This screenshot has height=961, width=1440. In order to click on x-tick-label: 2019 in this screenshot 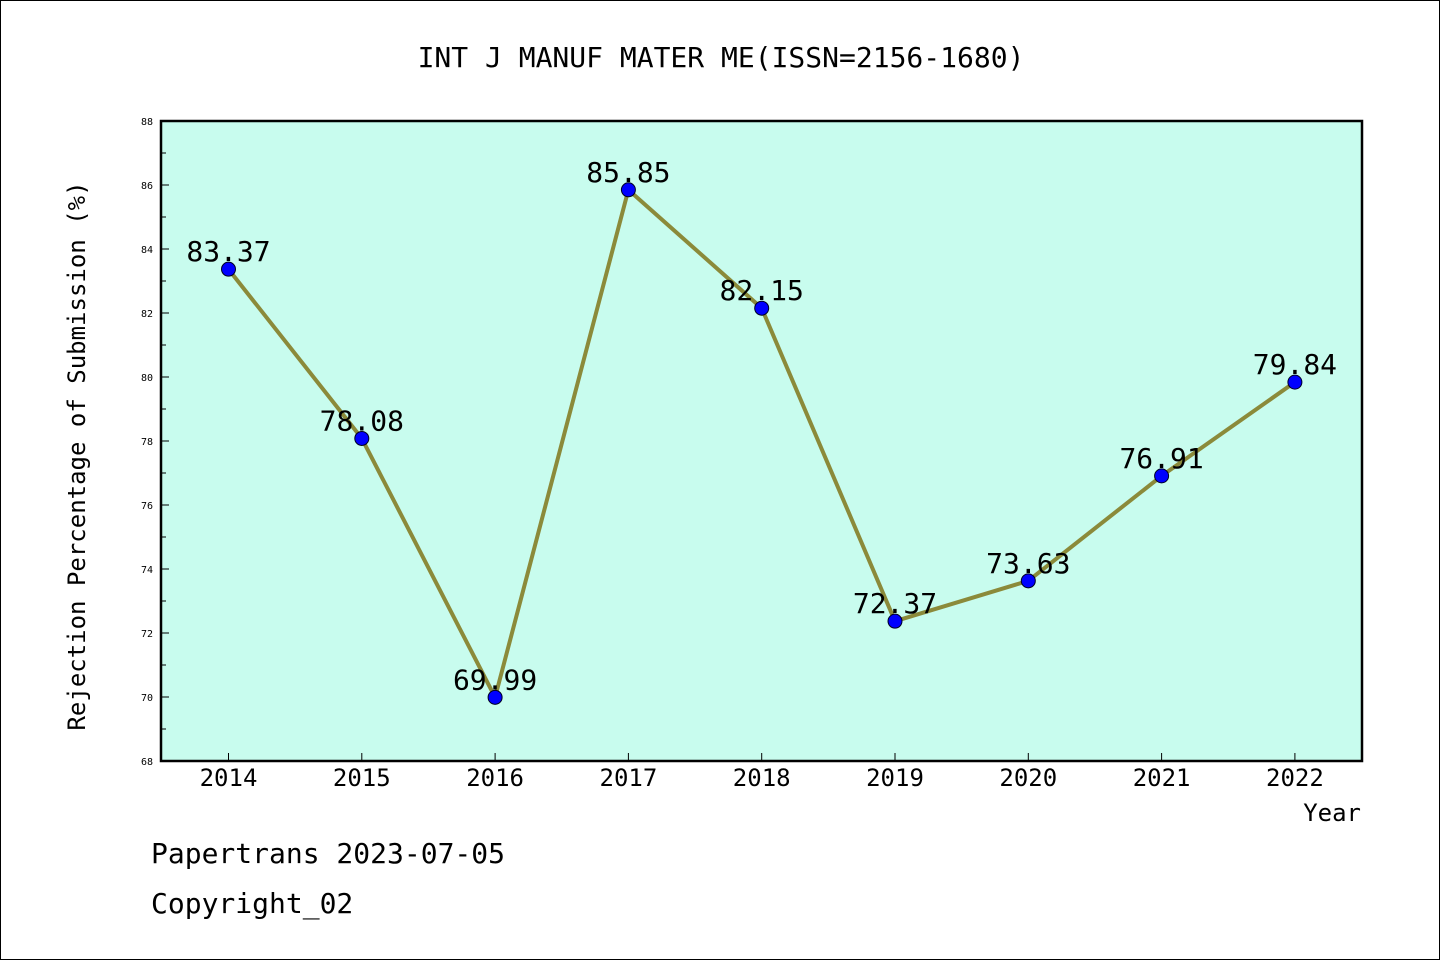, I will do `click(895, 778)`.